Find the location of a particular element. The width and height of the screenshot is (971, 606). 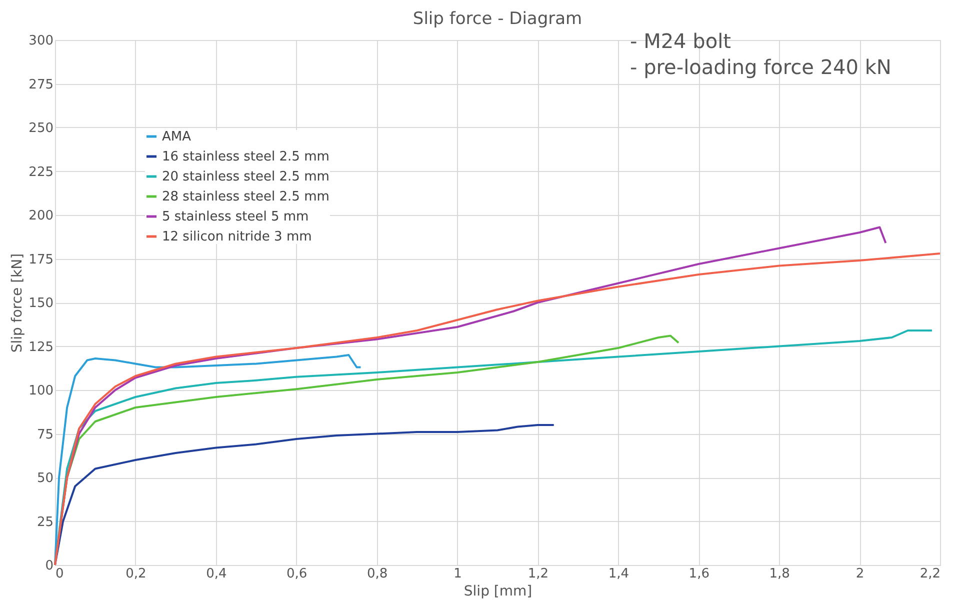

x-tick-label: 0 is located at coordinates (60, 574).